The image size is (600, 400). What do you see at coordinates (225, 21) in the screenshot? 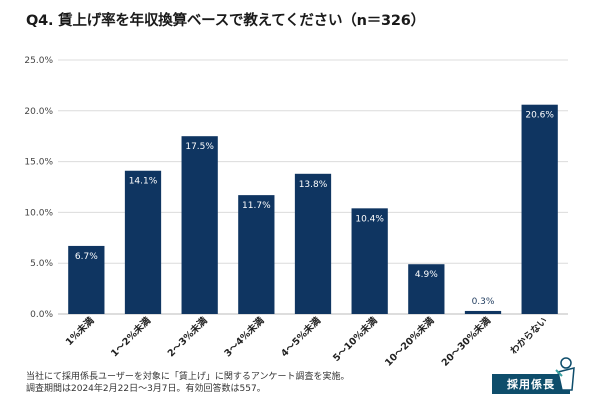
I see `chart-title: Q4. 賃上げ率を年収換算ベースで教えてください（n＝326）` at bounding box center [225, 21].